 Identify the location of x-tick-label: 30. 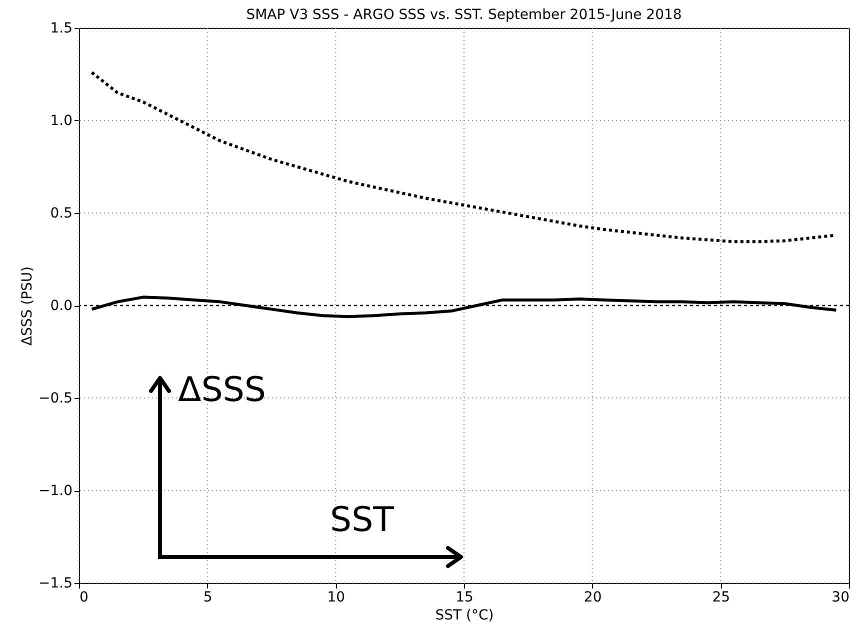
(841, 598).